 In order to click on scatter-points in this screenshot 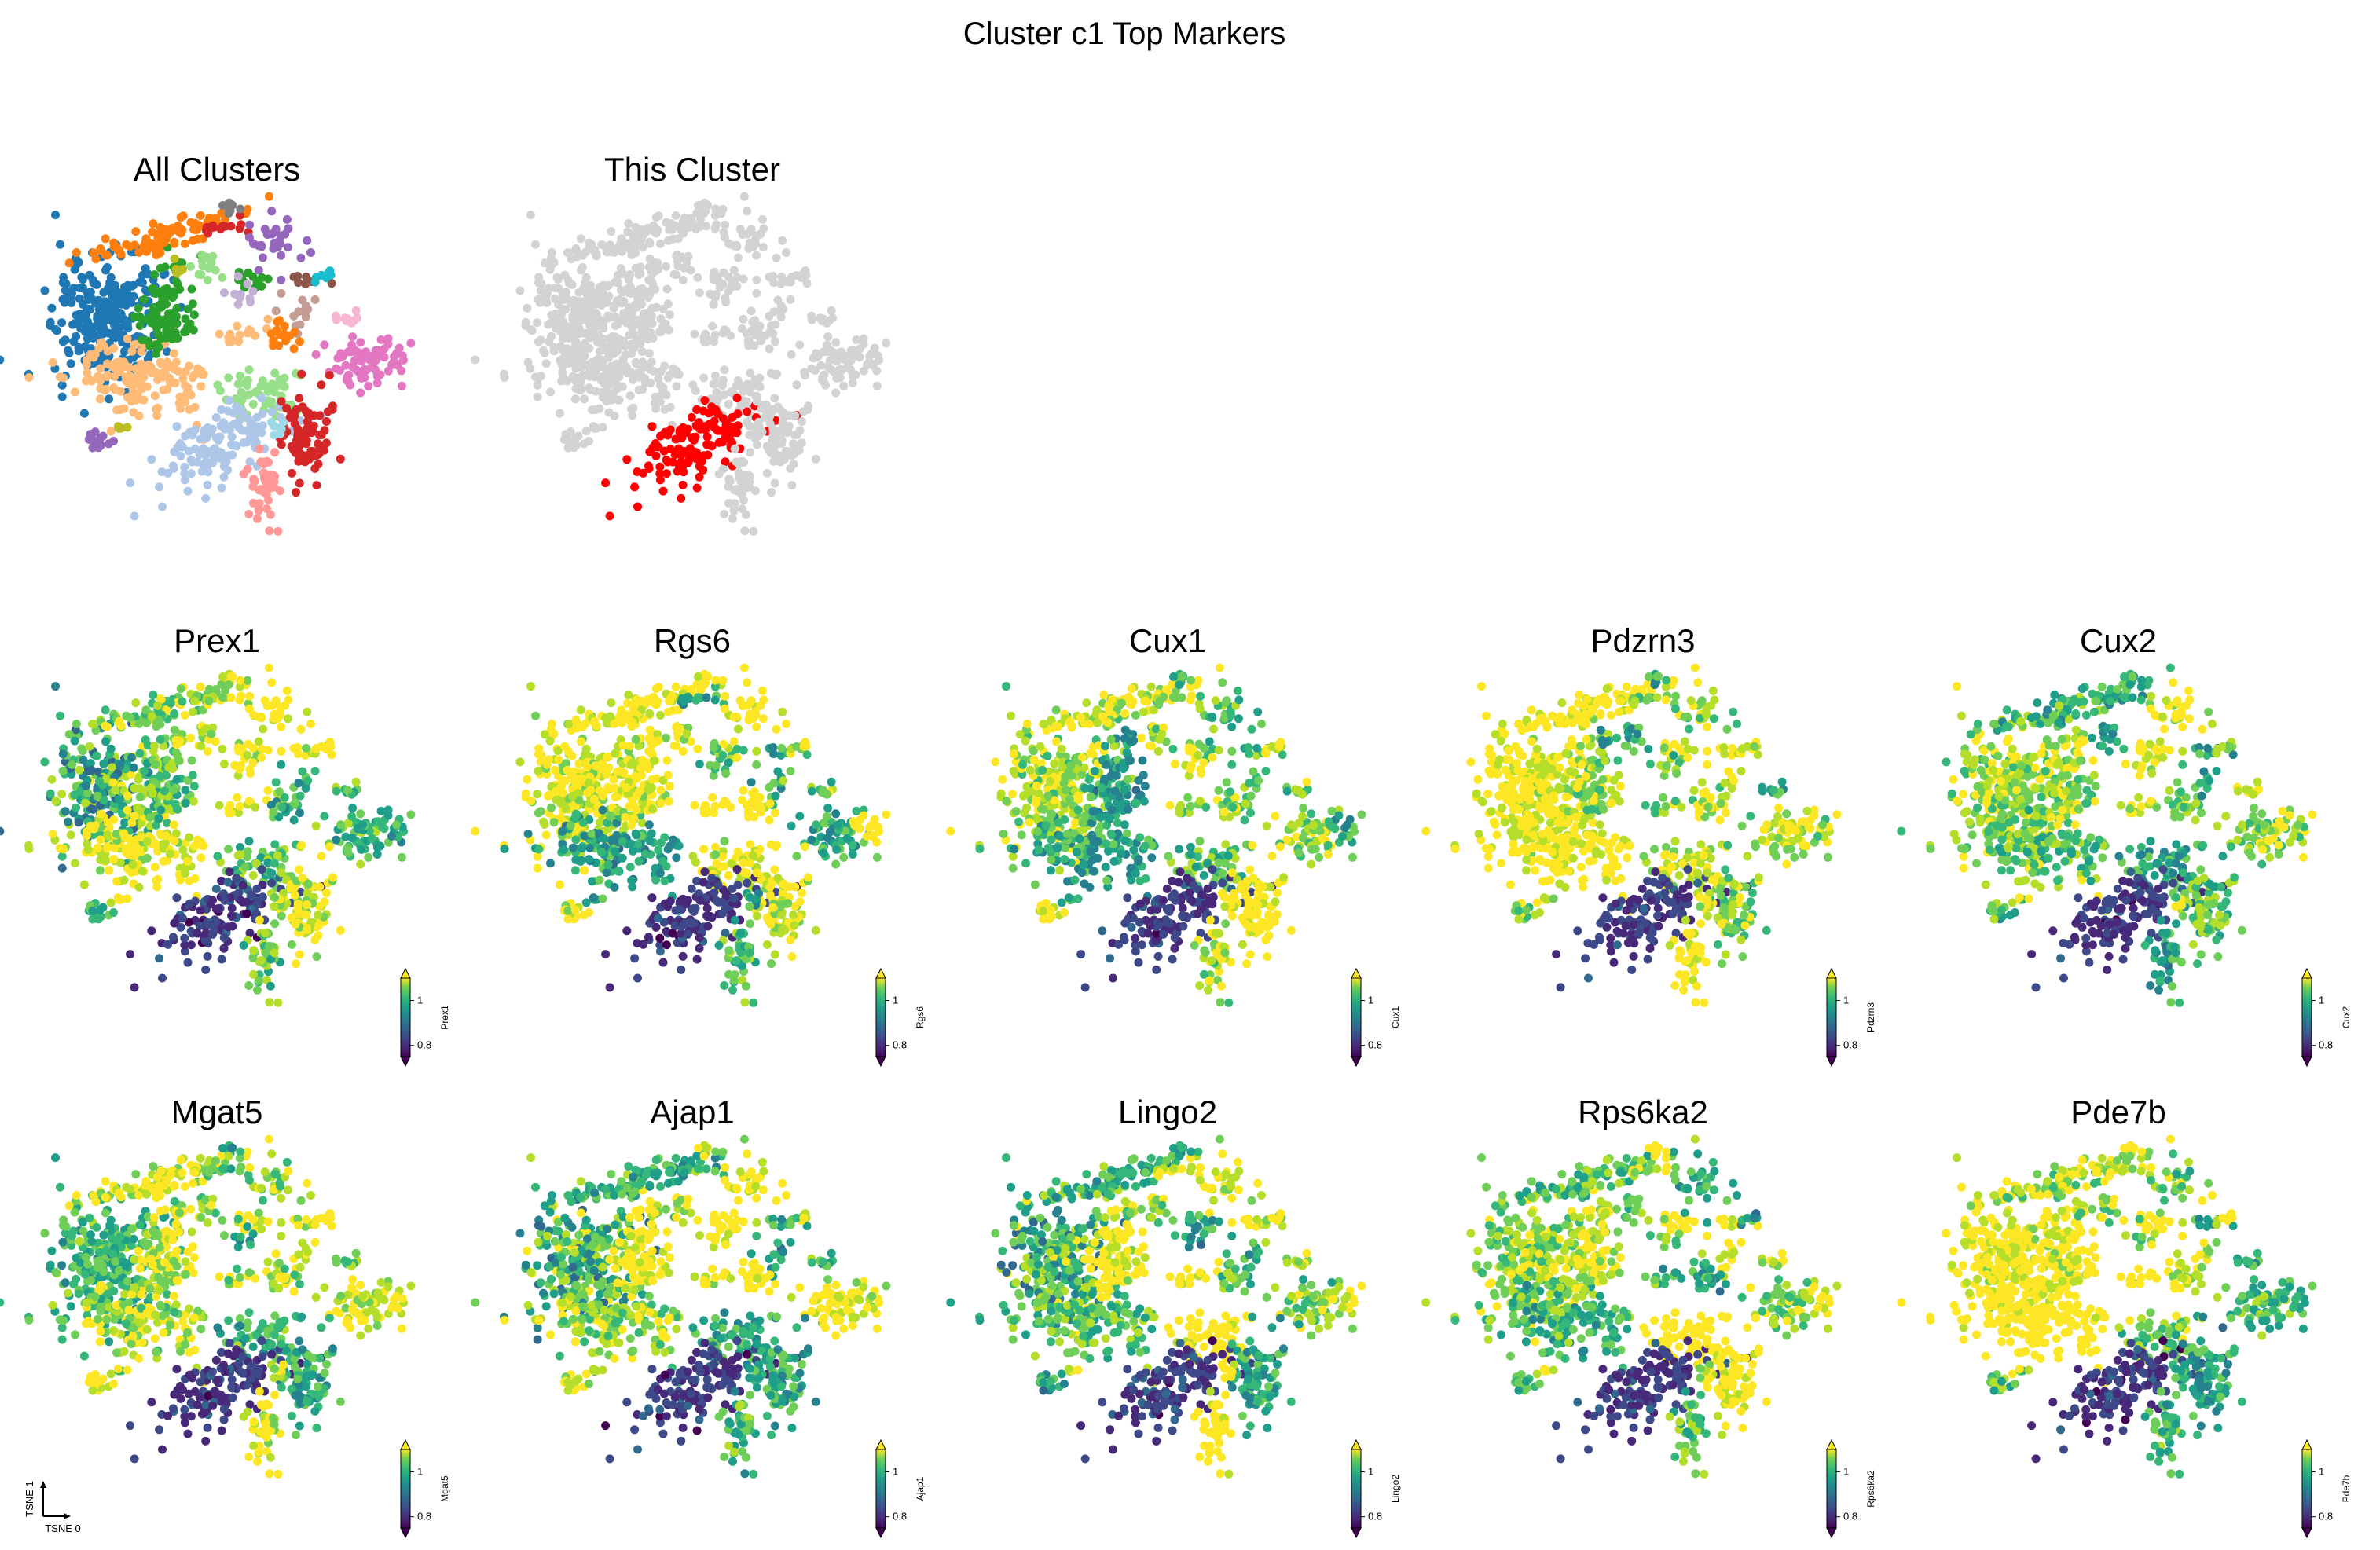, I will do `click(681, 364)`.